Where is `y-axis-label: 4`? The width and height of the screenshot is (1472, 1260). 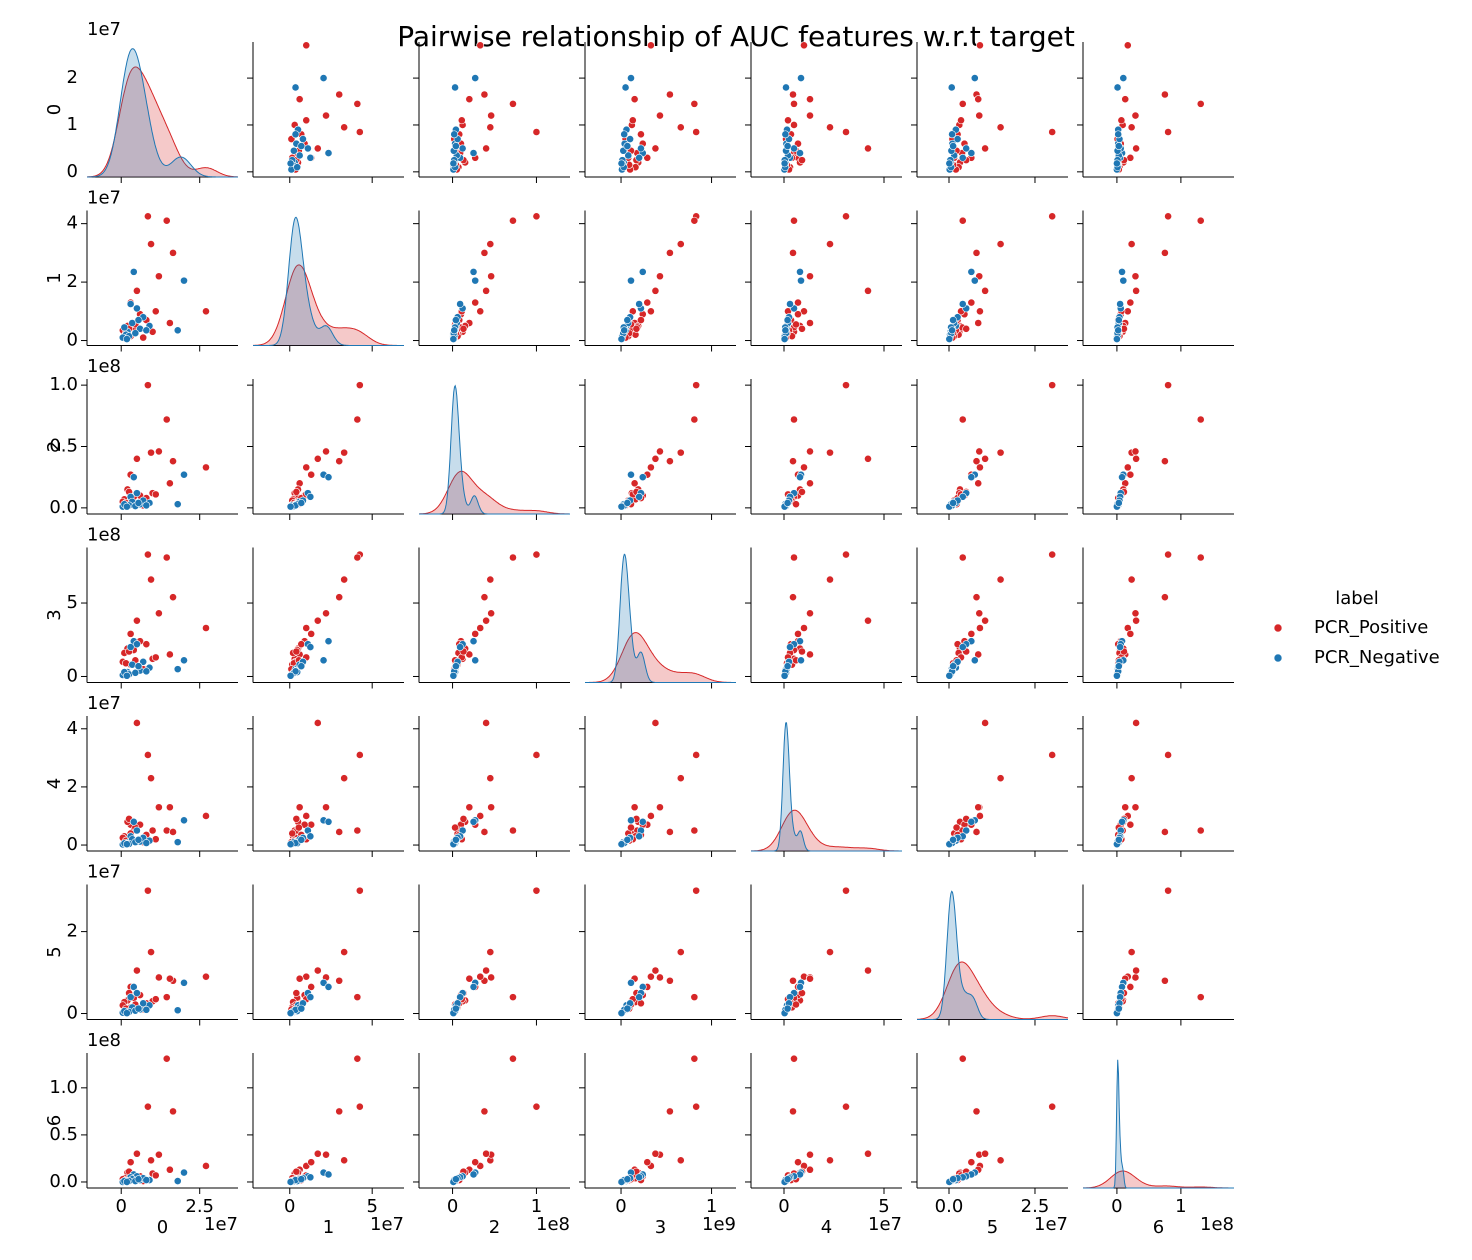
y-axis-label: 4 is located at coordinates (54, 783).